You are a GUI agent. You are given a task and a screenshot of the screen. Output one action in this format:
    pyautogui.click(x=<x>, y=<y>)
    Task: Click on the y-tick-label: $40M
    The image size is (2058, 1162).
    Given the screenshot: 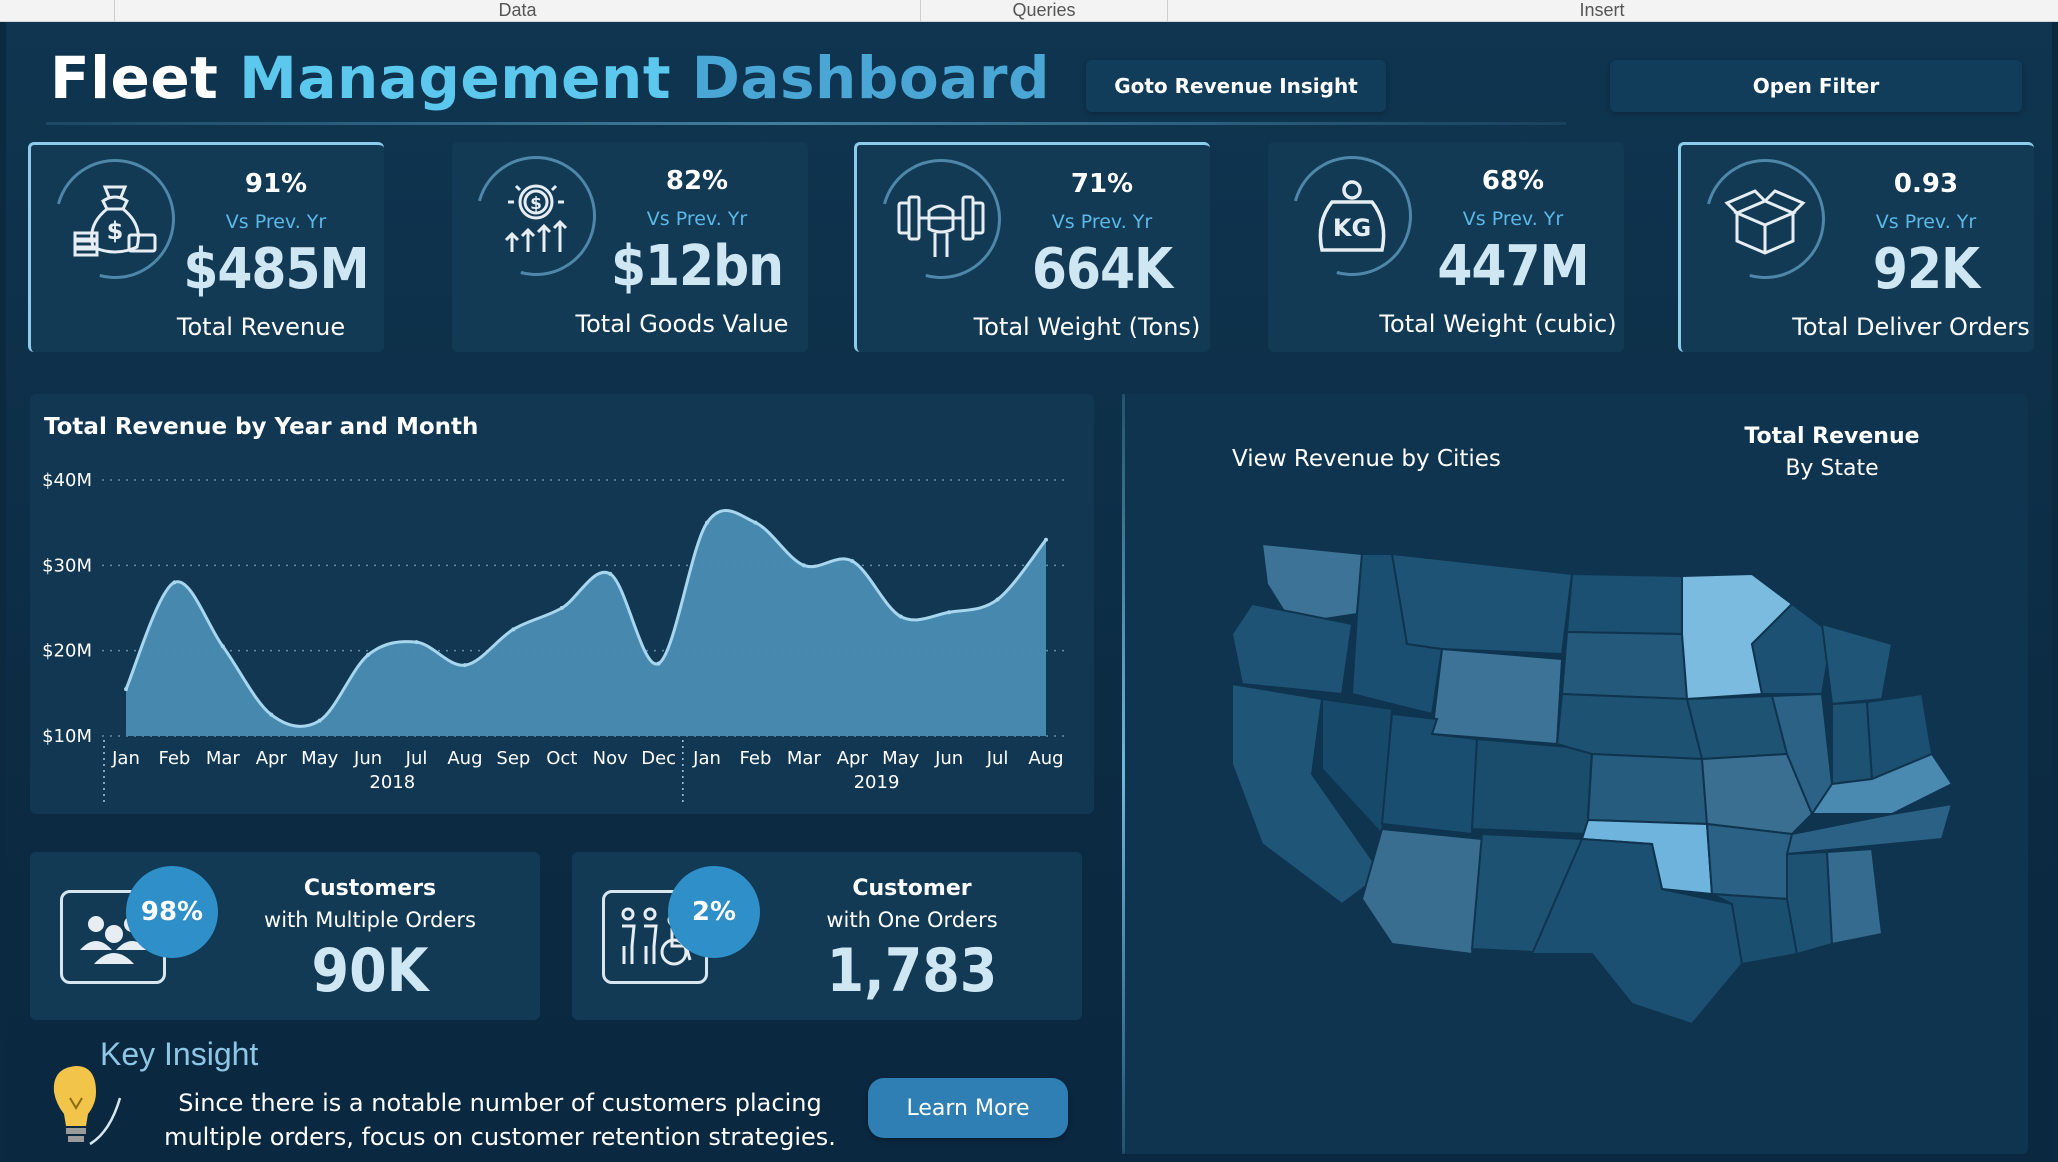 What is the action you would take?
    pyautogui.click(x=67, y=480)
    